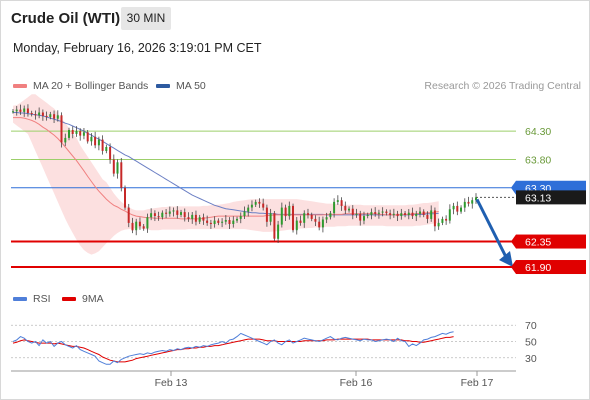  Describe the element at coordinates (531, 343) in the screenshot. I see `rsi-level-label: 50` at that location.